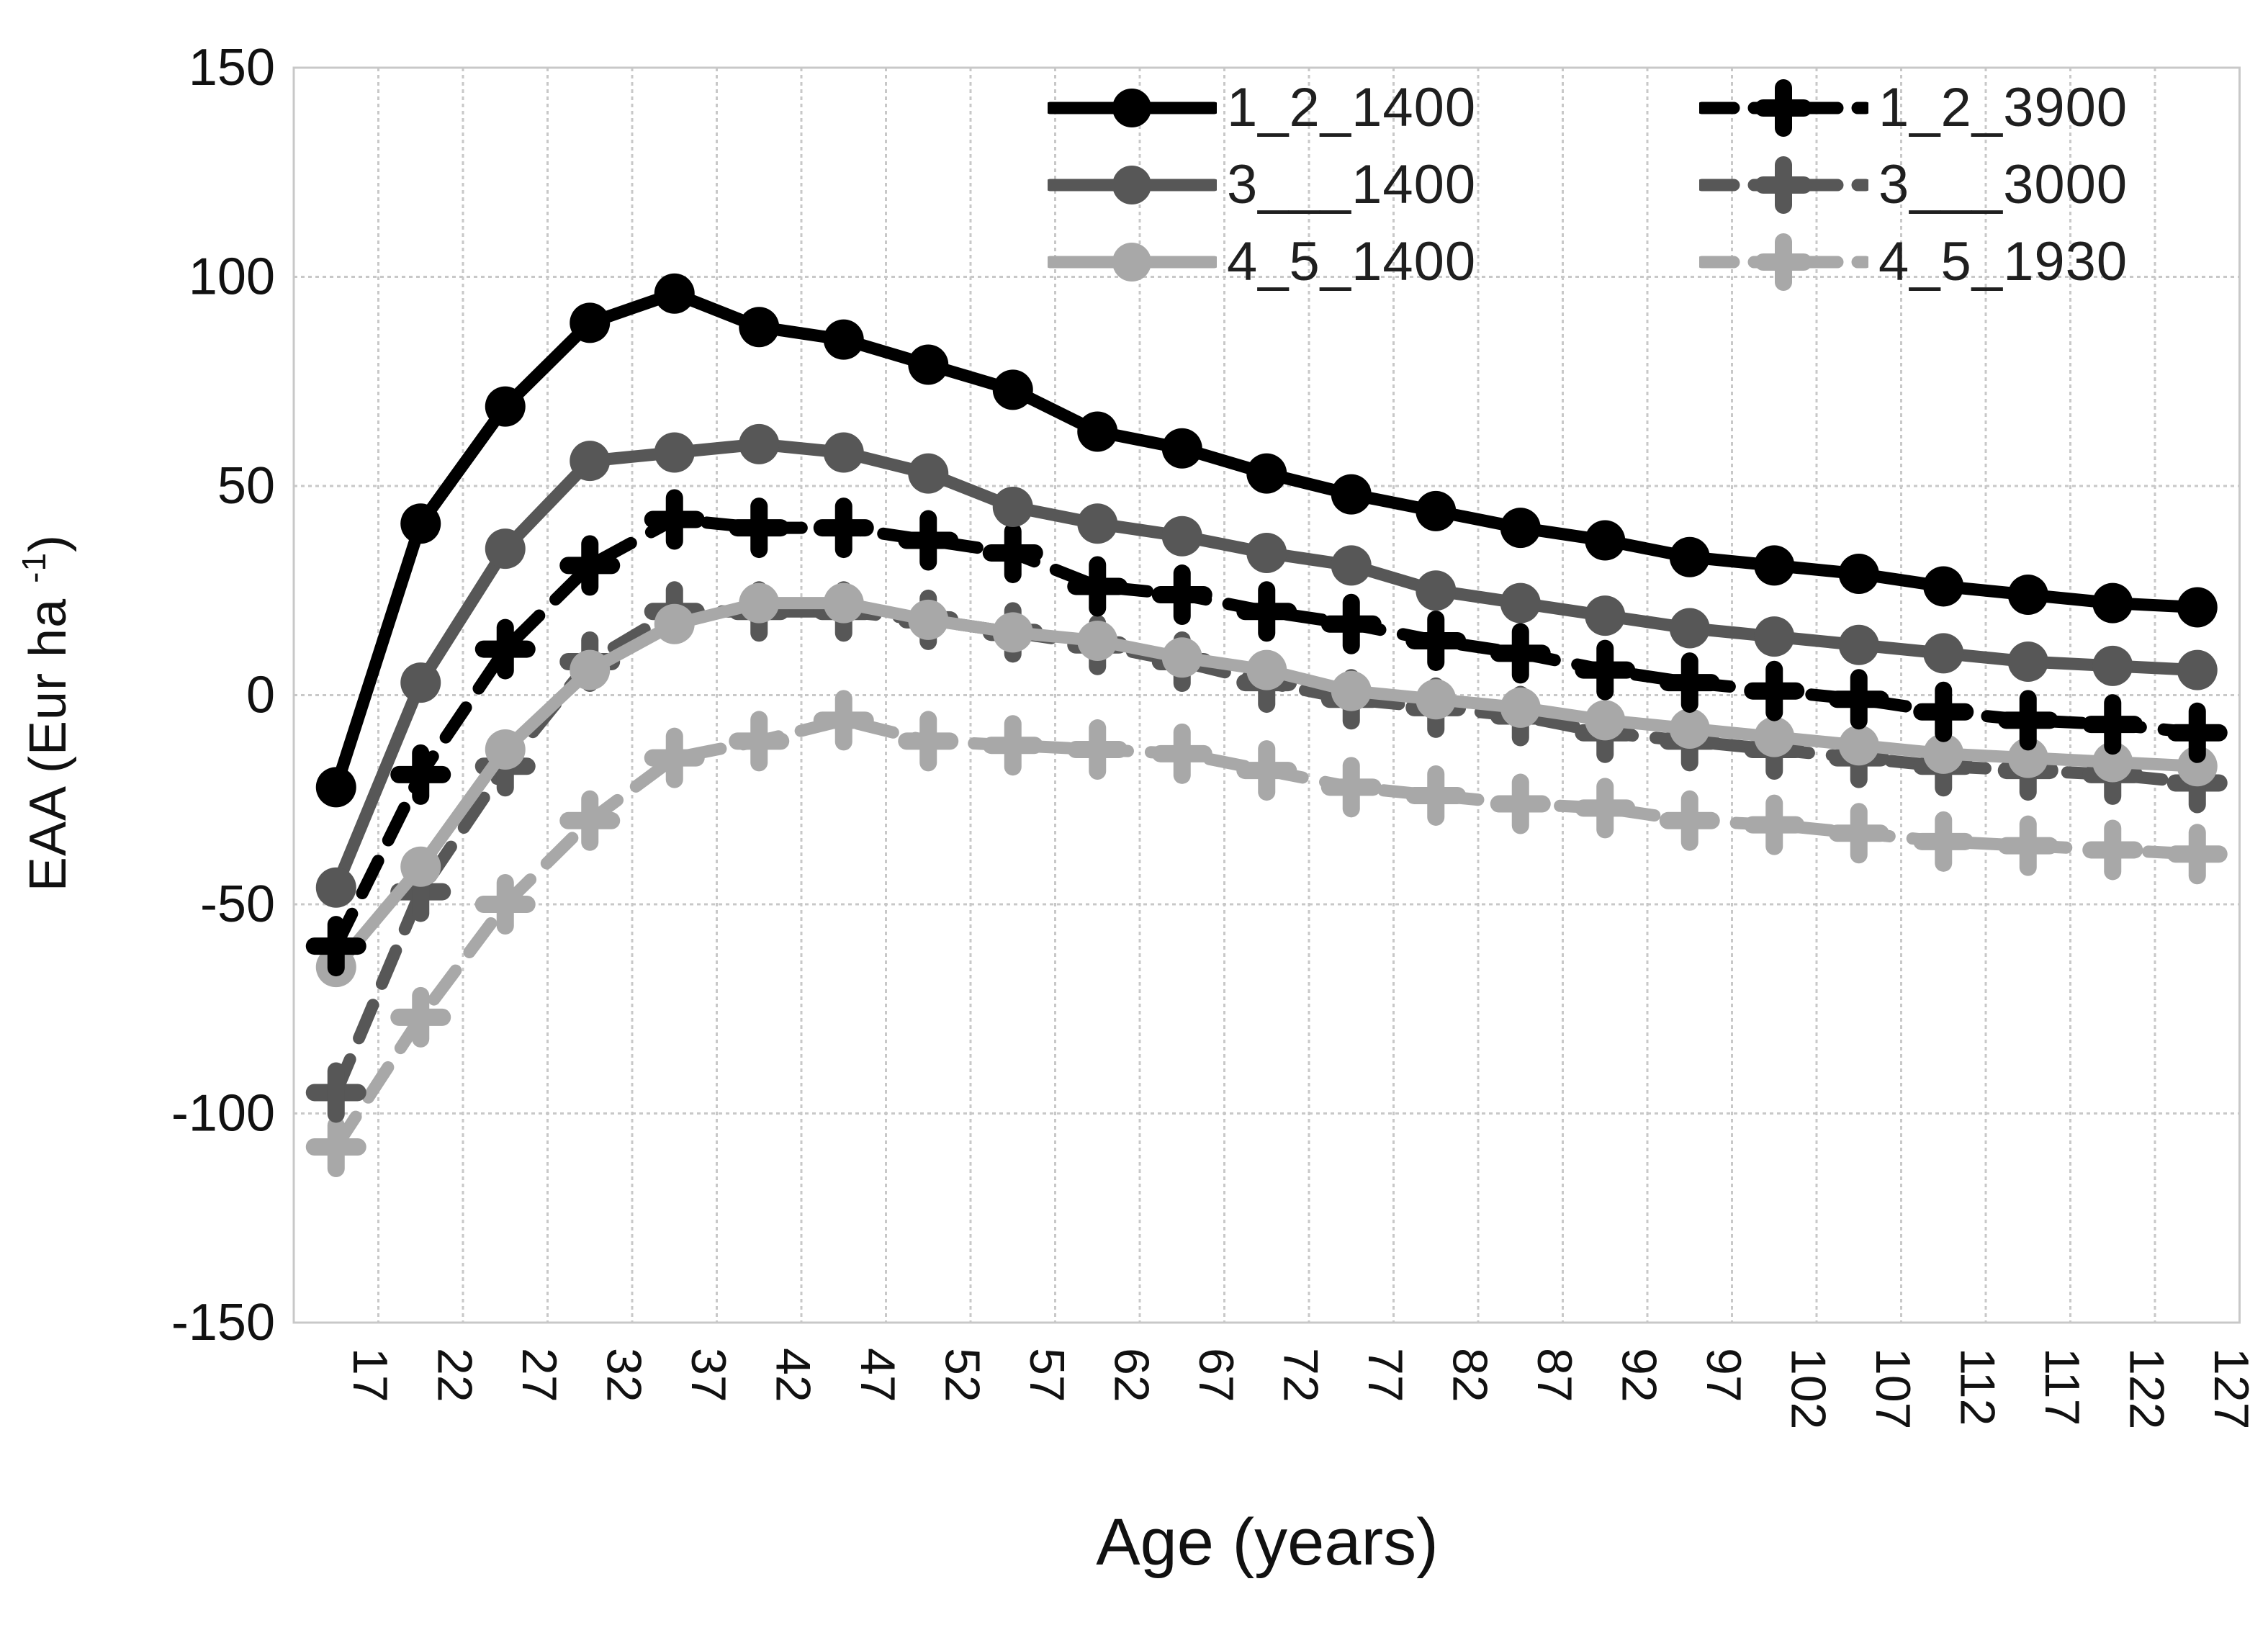 This screenshot has width=2268, height=1625. Describe the element at coordinates (370, 1375) in the screenshot. I see `x-tick-label-17: 17` at that location.